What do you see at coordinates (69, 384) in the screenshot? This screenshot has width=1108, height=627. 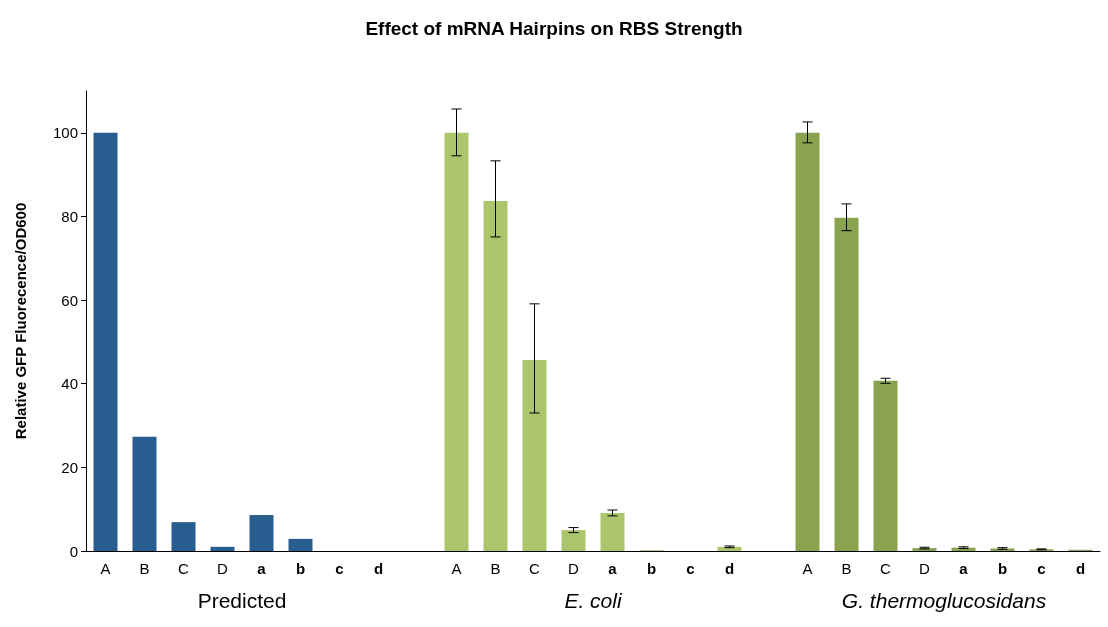 I see `y-tick-label: 40` at bounding box center [69, 384].